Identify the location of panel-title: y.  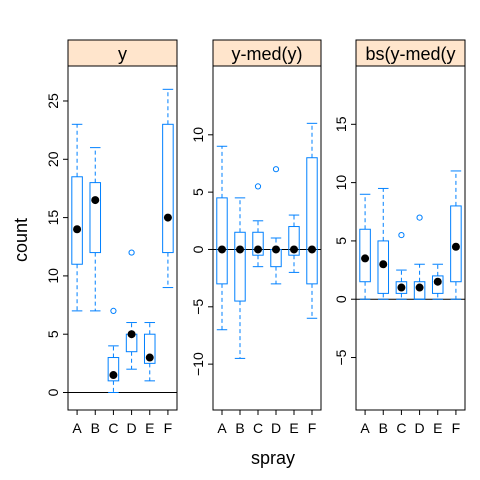
(122, 54).